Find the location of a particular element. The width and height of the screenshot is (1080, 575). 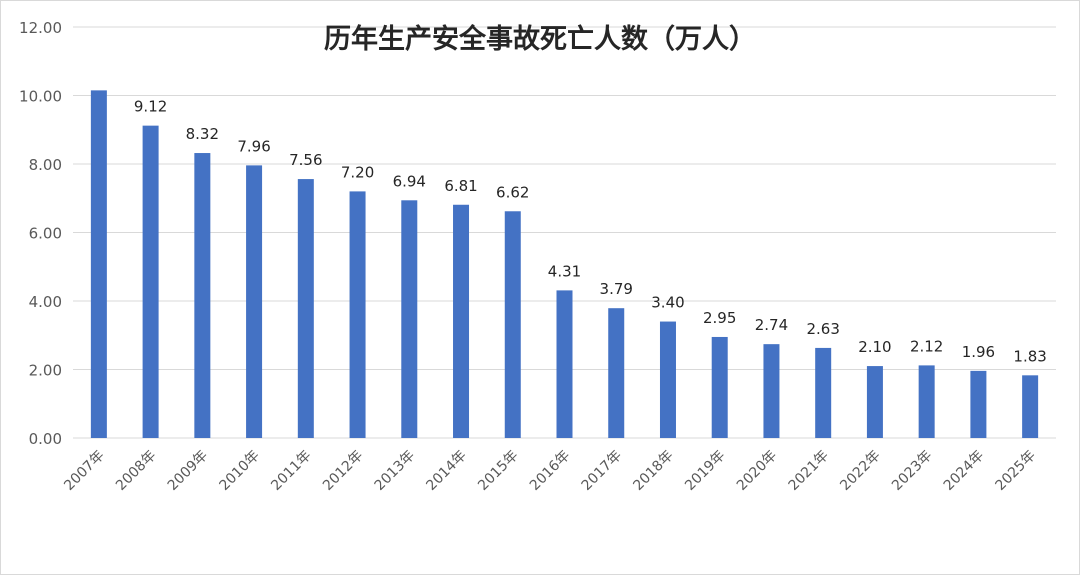

bar-2007年 is located at coordinates (98, 264).